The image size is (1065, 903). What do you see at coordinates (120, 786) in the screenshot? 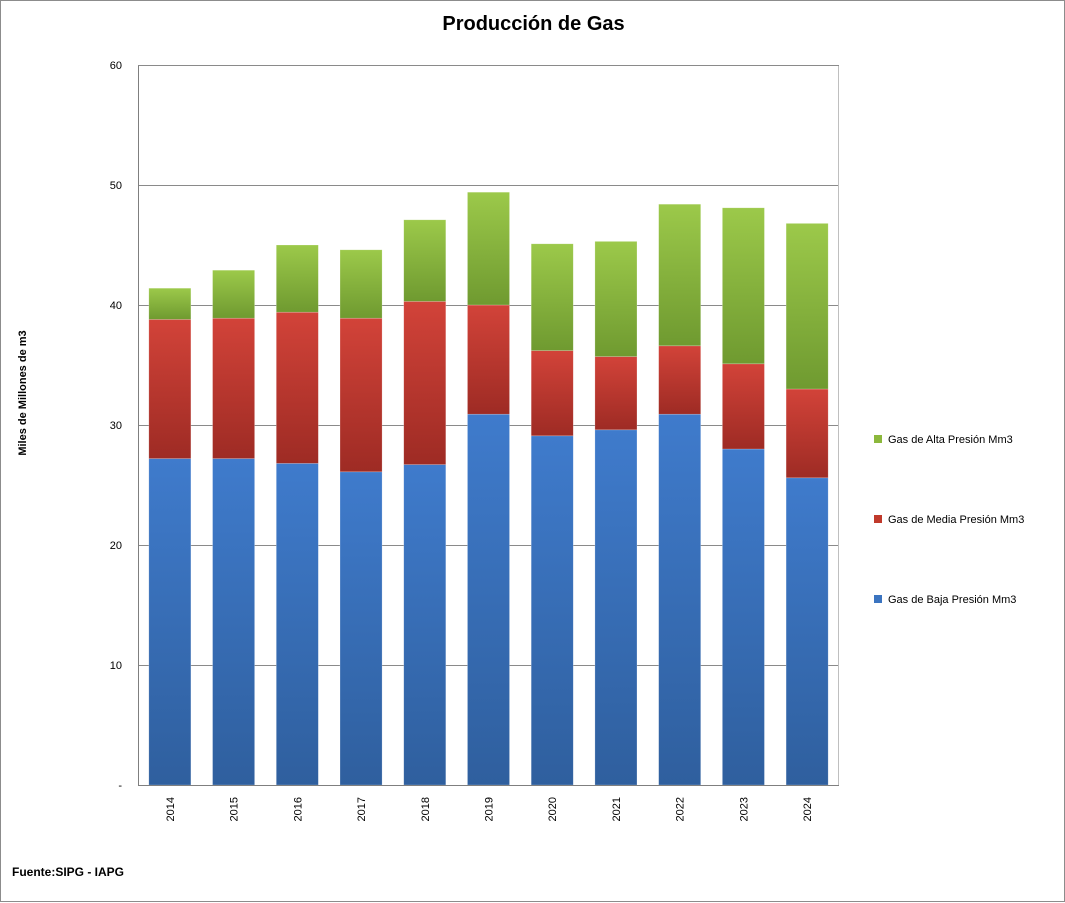
I see `y-tick-label: -` at bounding box center [120, 786].